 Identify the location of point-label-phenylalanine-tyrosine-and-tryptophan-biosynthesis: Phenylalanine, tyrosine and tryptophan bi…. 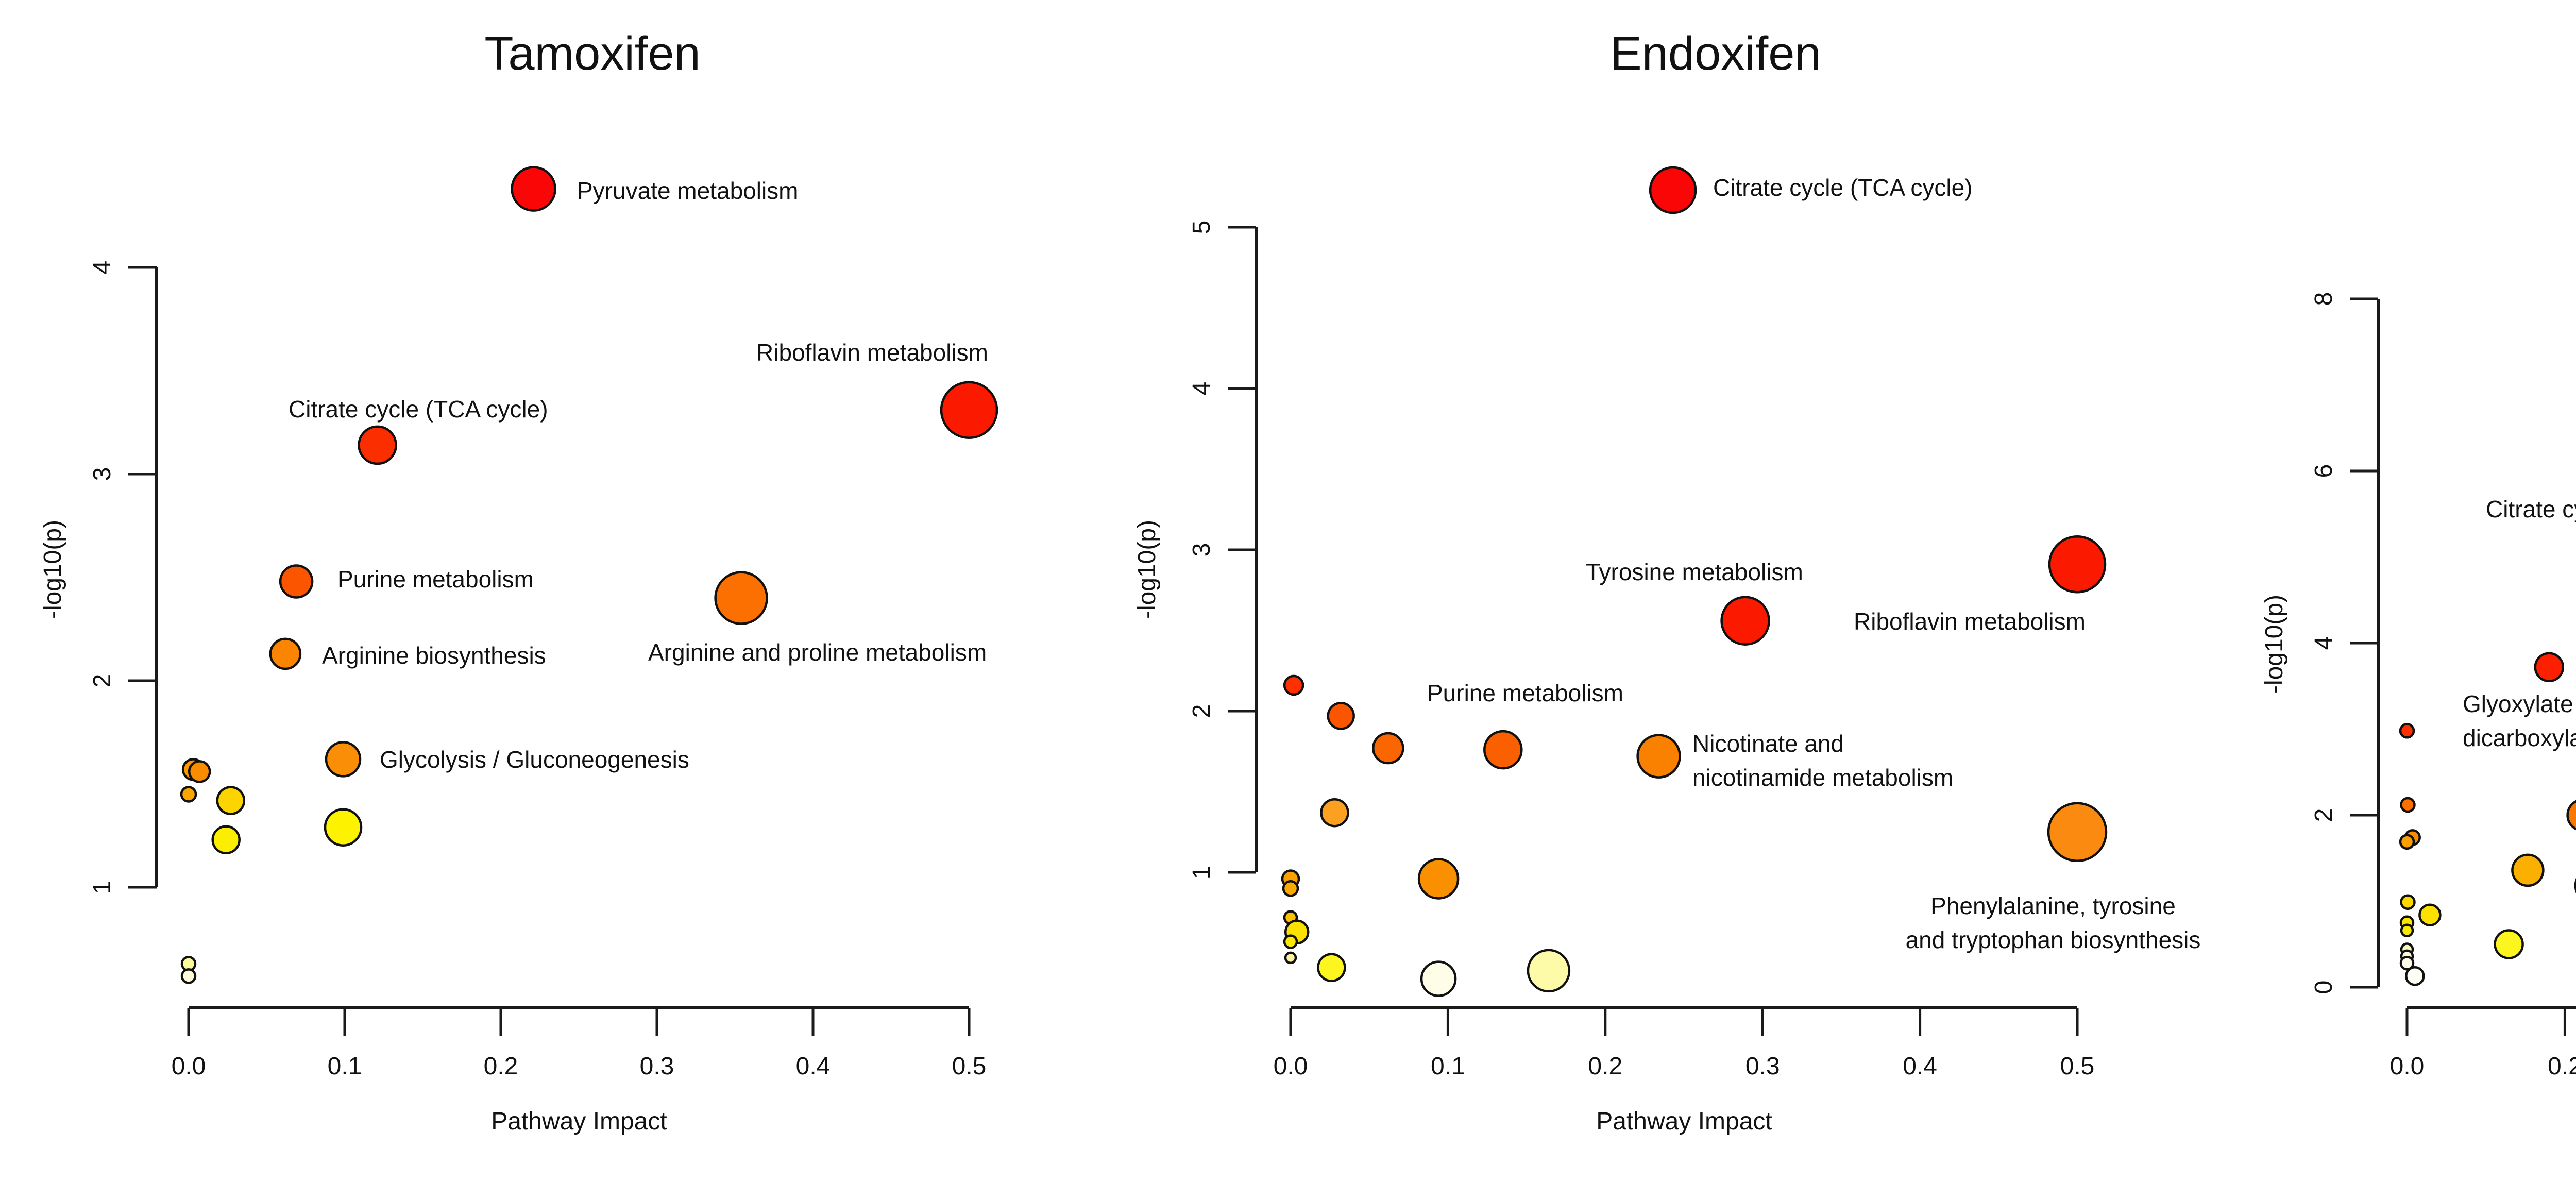
(2053, 922).